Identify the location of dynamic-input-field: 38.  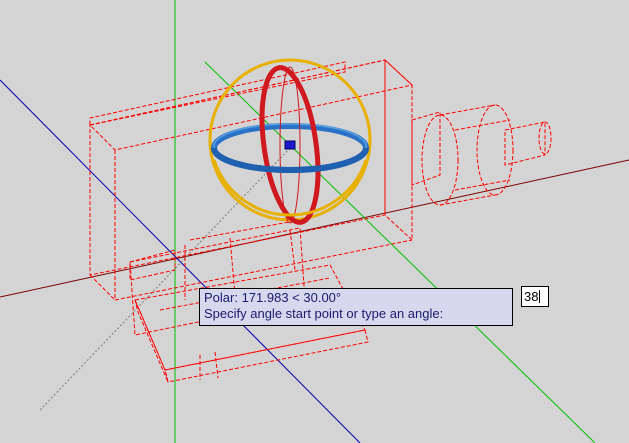
(535, 296).